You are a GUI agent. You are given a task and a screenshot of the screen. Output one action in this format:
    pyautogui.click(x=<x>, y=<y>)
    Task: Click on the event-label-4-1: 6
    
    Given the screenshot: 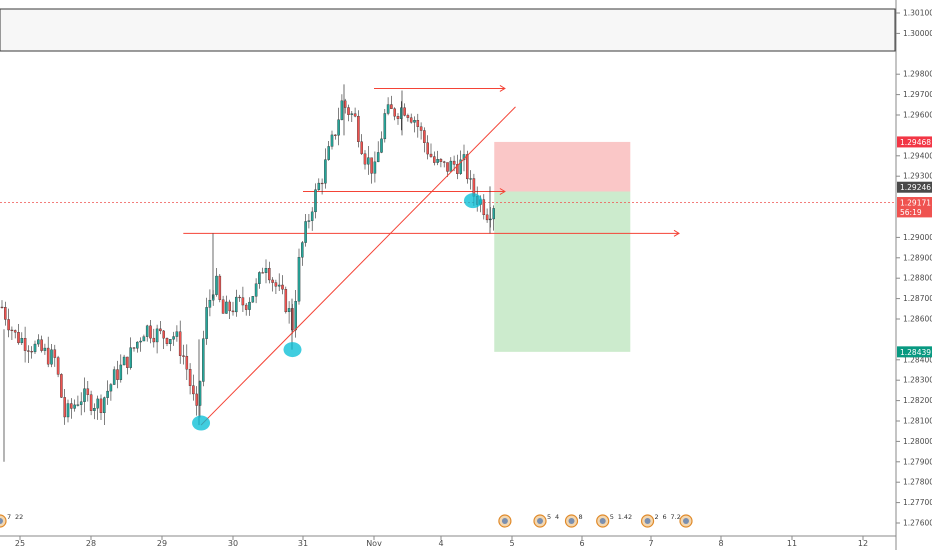 What is the action you would take?
    pyautogui.click(x=665, y=517)
    